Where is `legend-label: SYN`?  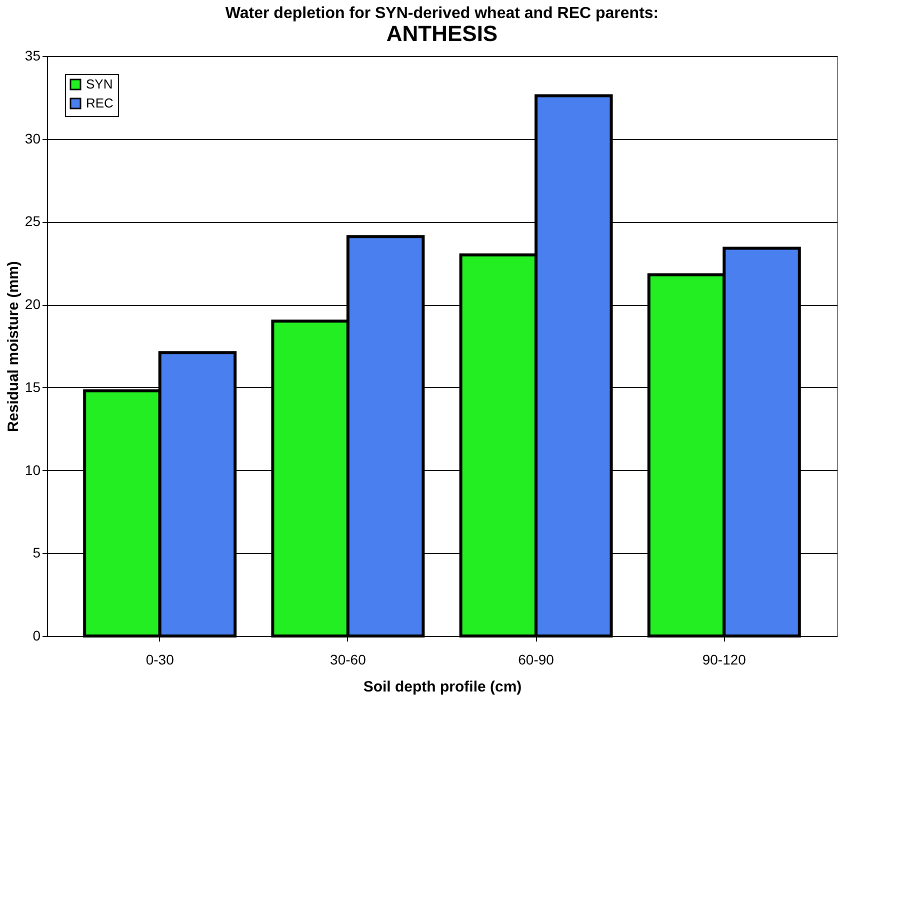 legend-label: SYN is located at coordinates (99, 84).